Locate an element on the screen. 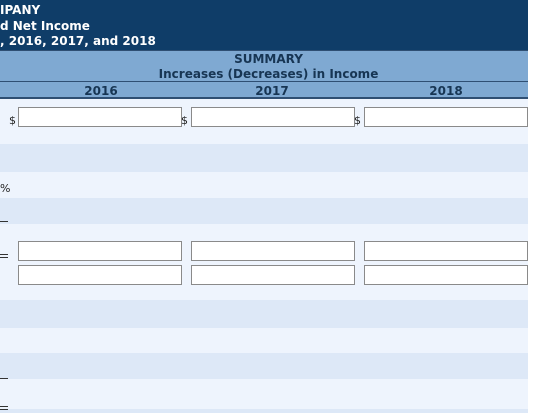 The image size is (537, 413). amount-2016-input is located at coordinates (100, 117).